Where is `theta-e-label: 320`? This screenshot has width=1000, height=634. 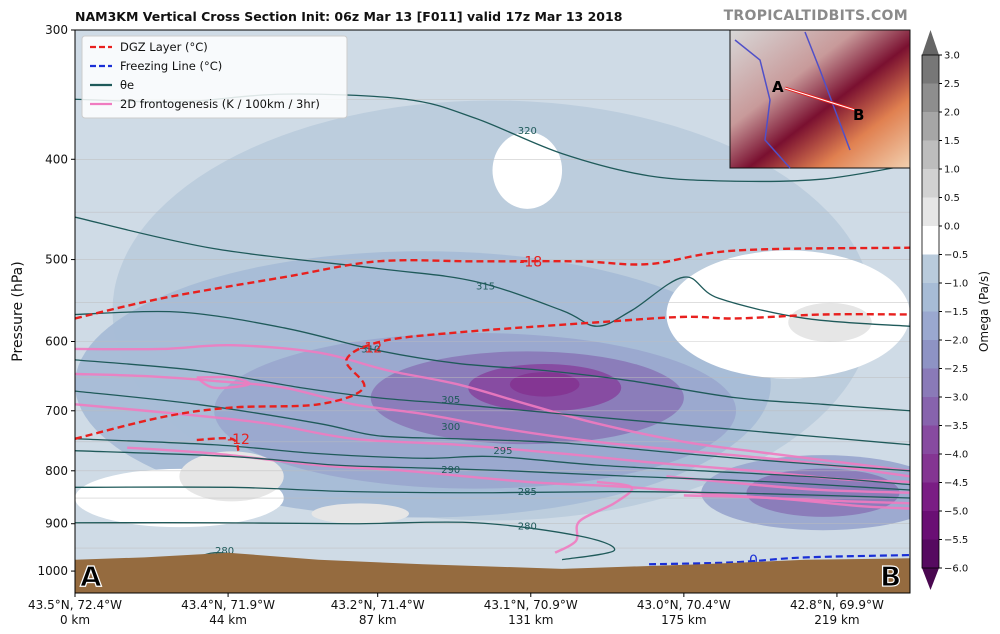
theta-e-label: 320 is located at coordinates (527, 131).